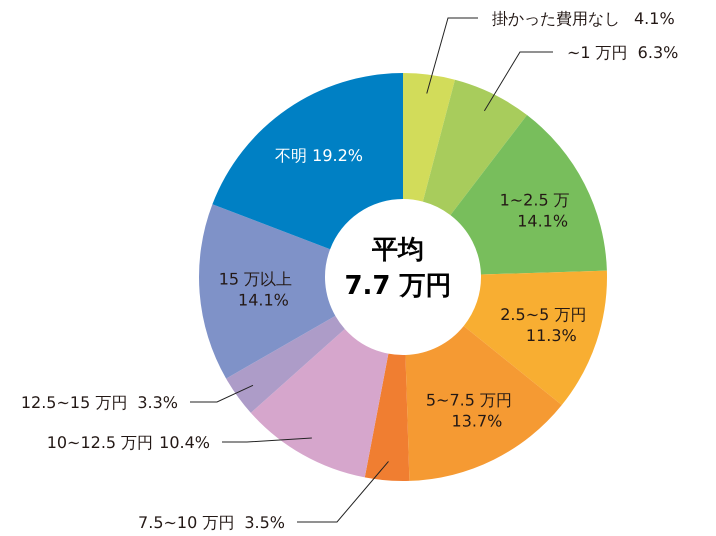  I want to click on slice-label: 2.5~5 万円, so click(543, 314).